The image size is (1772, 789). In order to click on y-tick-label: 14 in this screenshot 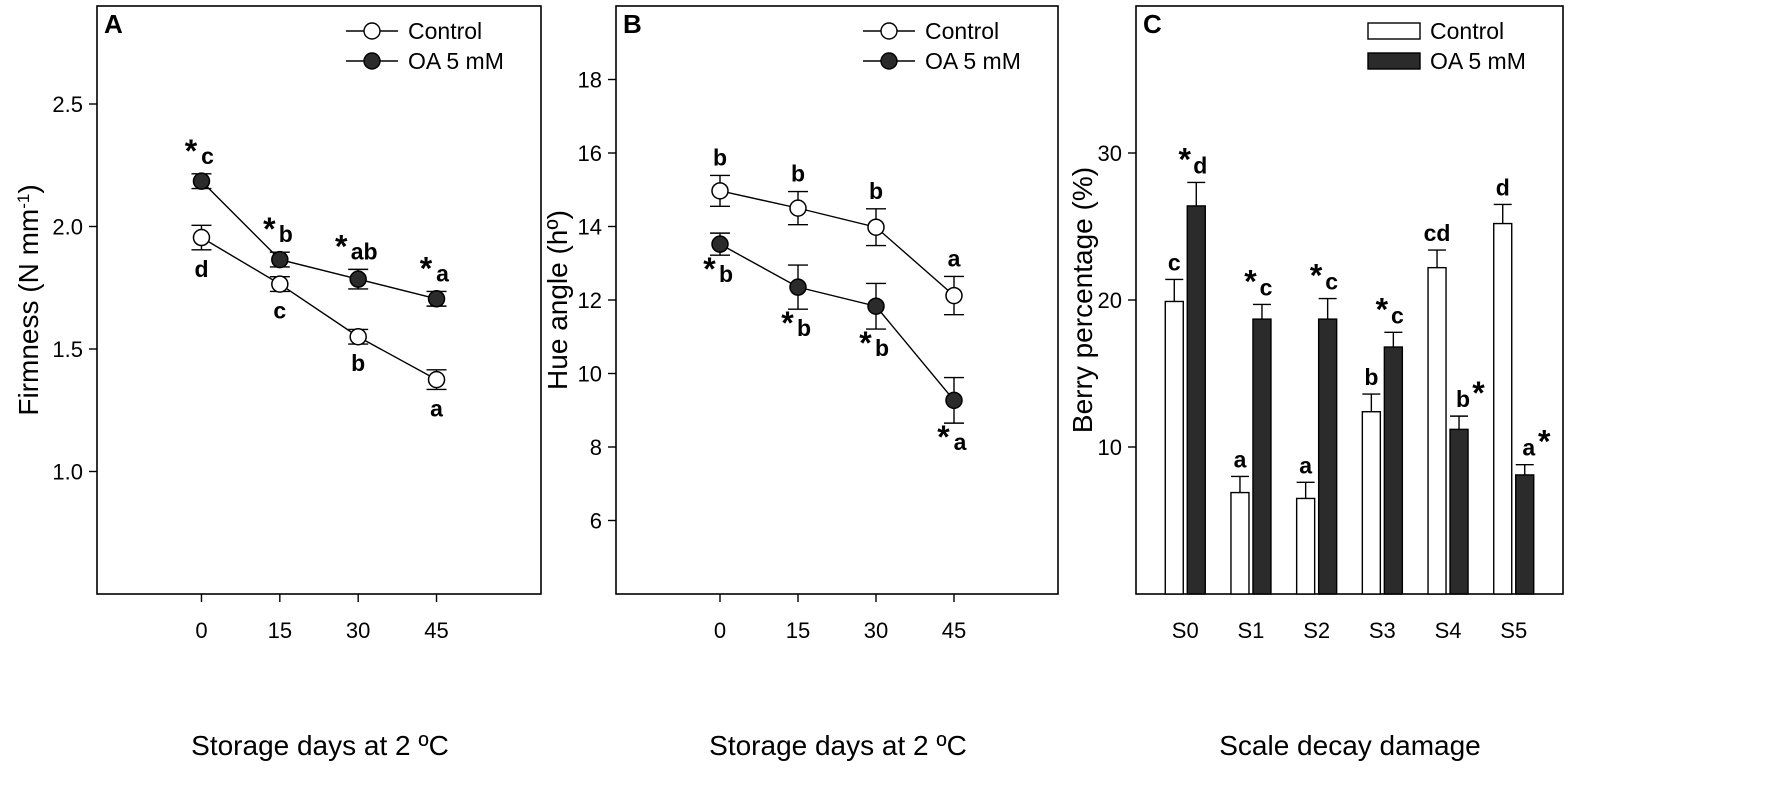, I will do `click(590, 227)`.